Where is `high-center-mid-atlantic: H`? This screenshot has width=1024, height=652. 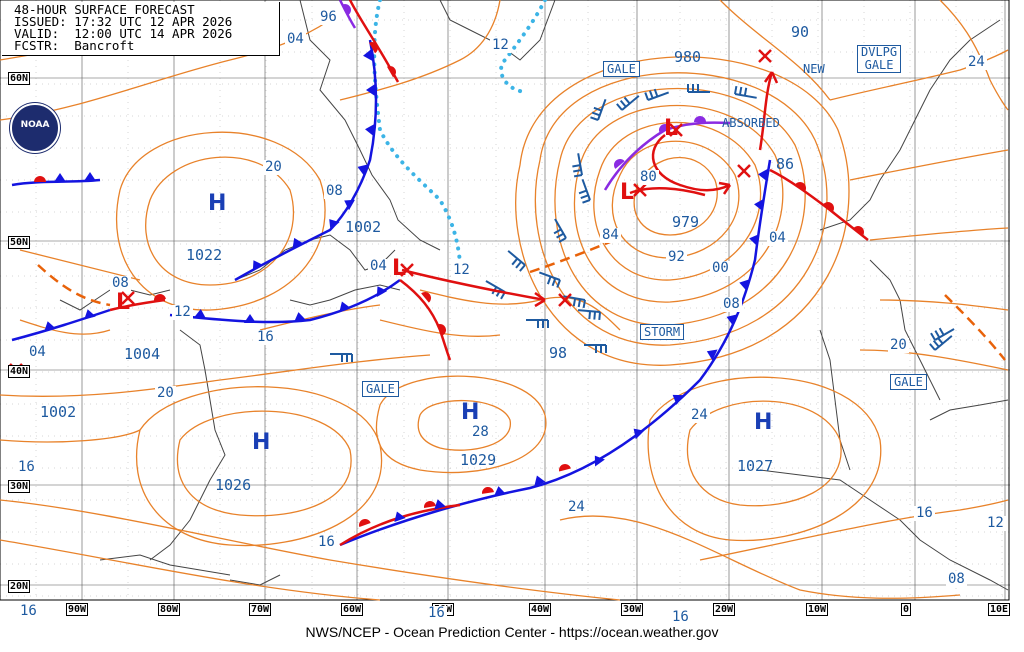 high-center-mid-atlantic: H is located at coordinates (470, 412).